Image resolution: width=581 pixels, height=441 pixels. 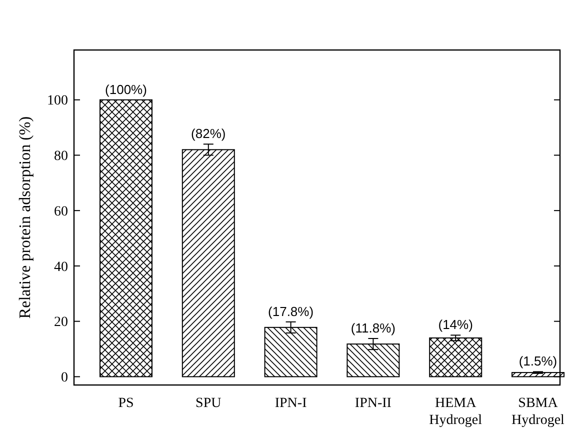 What do you see at coordinates (25, 217) in the screenshot?
I see `y-axis-title: Relative protein adsorption (%)` at bounding box center [25, 217].